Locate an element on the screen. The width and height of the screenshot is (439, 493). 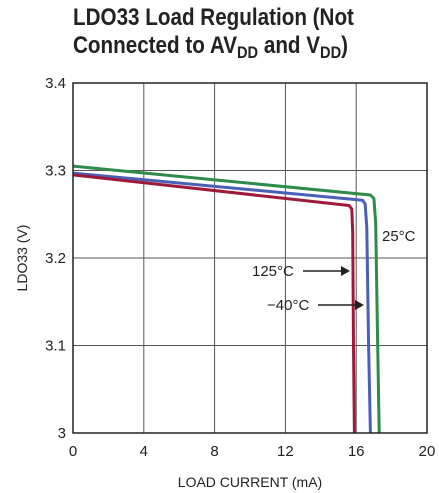
title-sub1: DD is located at coordinates (247, 52).